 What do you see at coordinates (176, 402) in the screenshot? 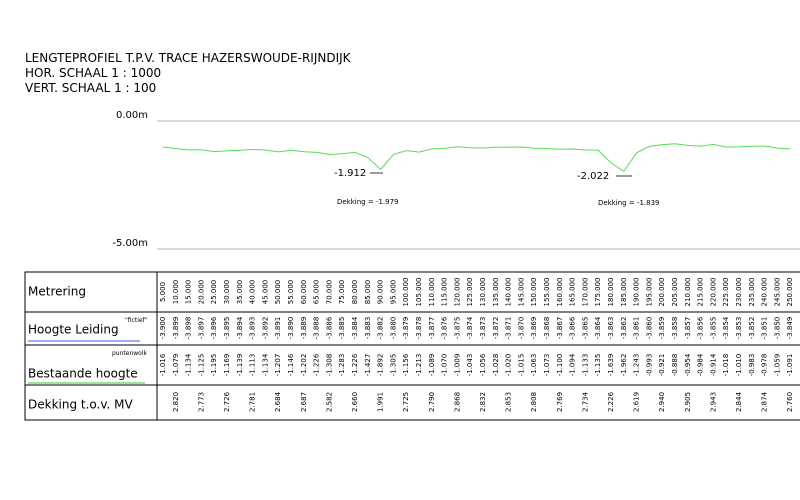
I see `cell-value: 2.820` at bounding box center [176, 402].